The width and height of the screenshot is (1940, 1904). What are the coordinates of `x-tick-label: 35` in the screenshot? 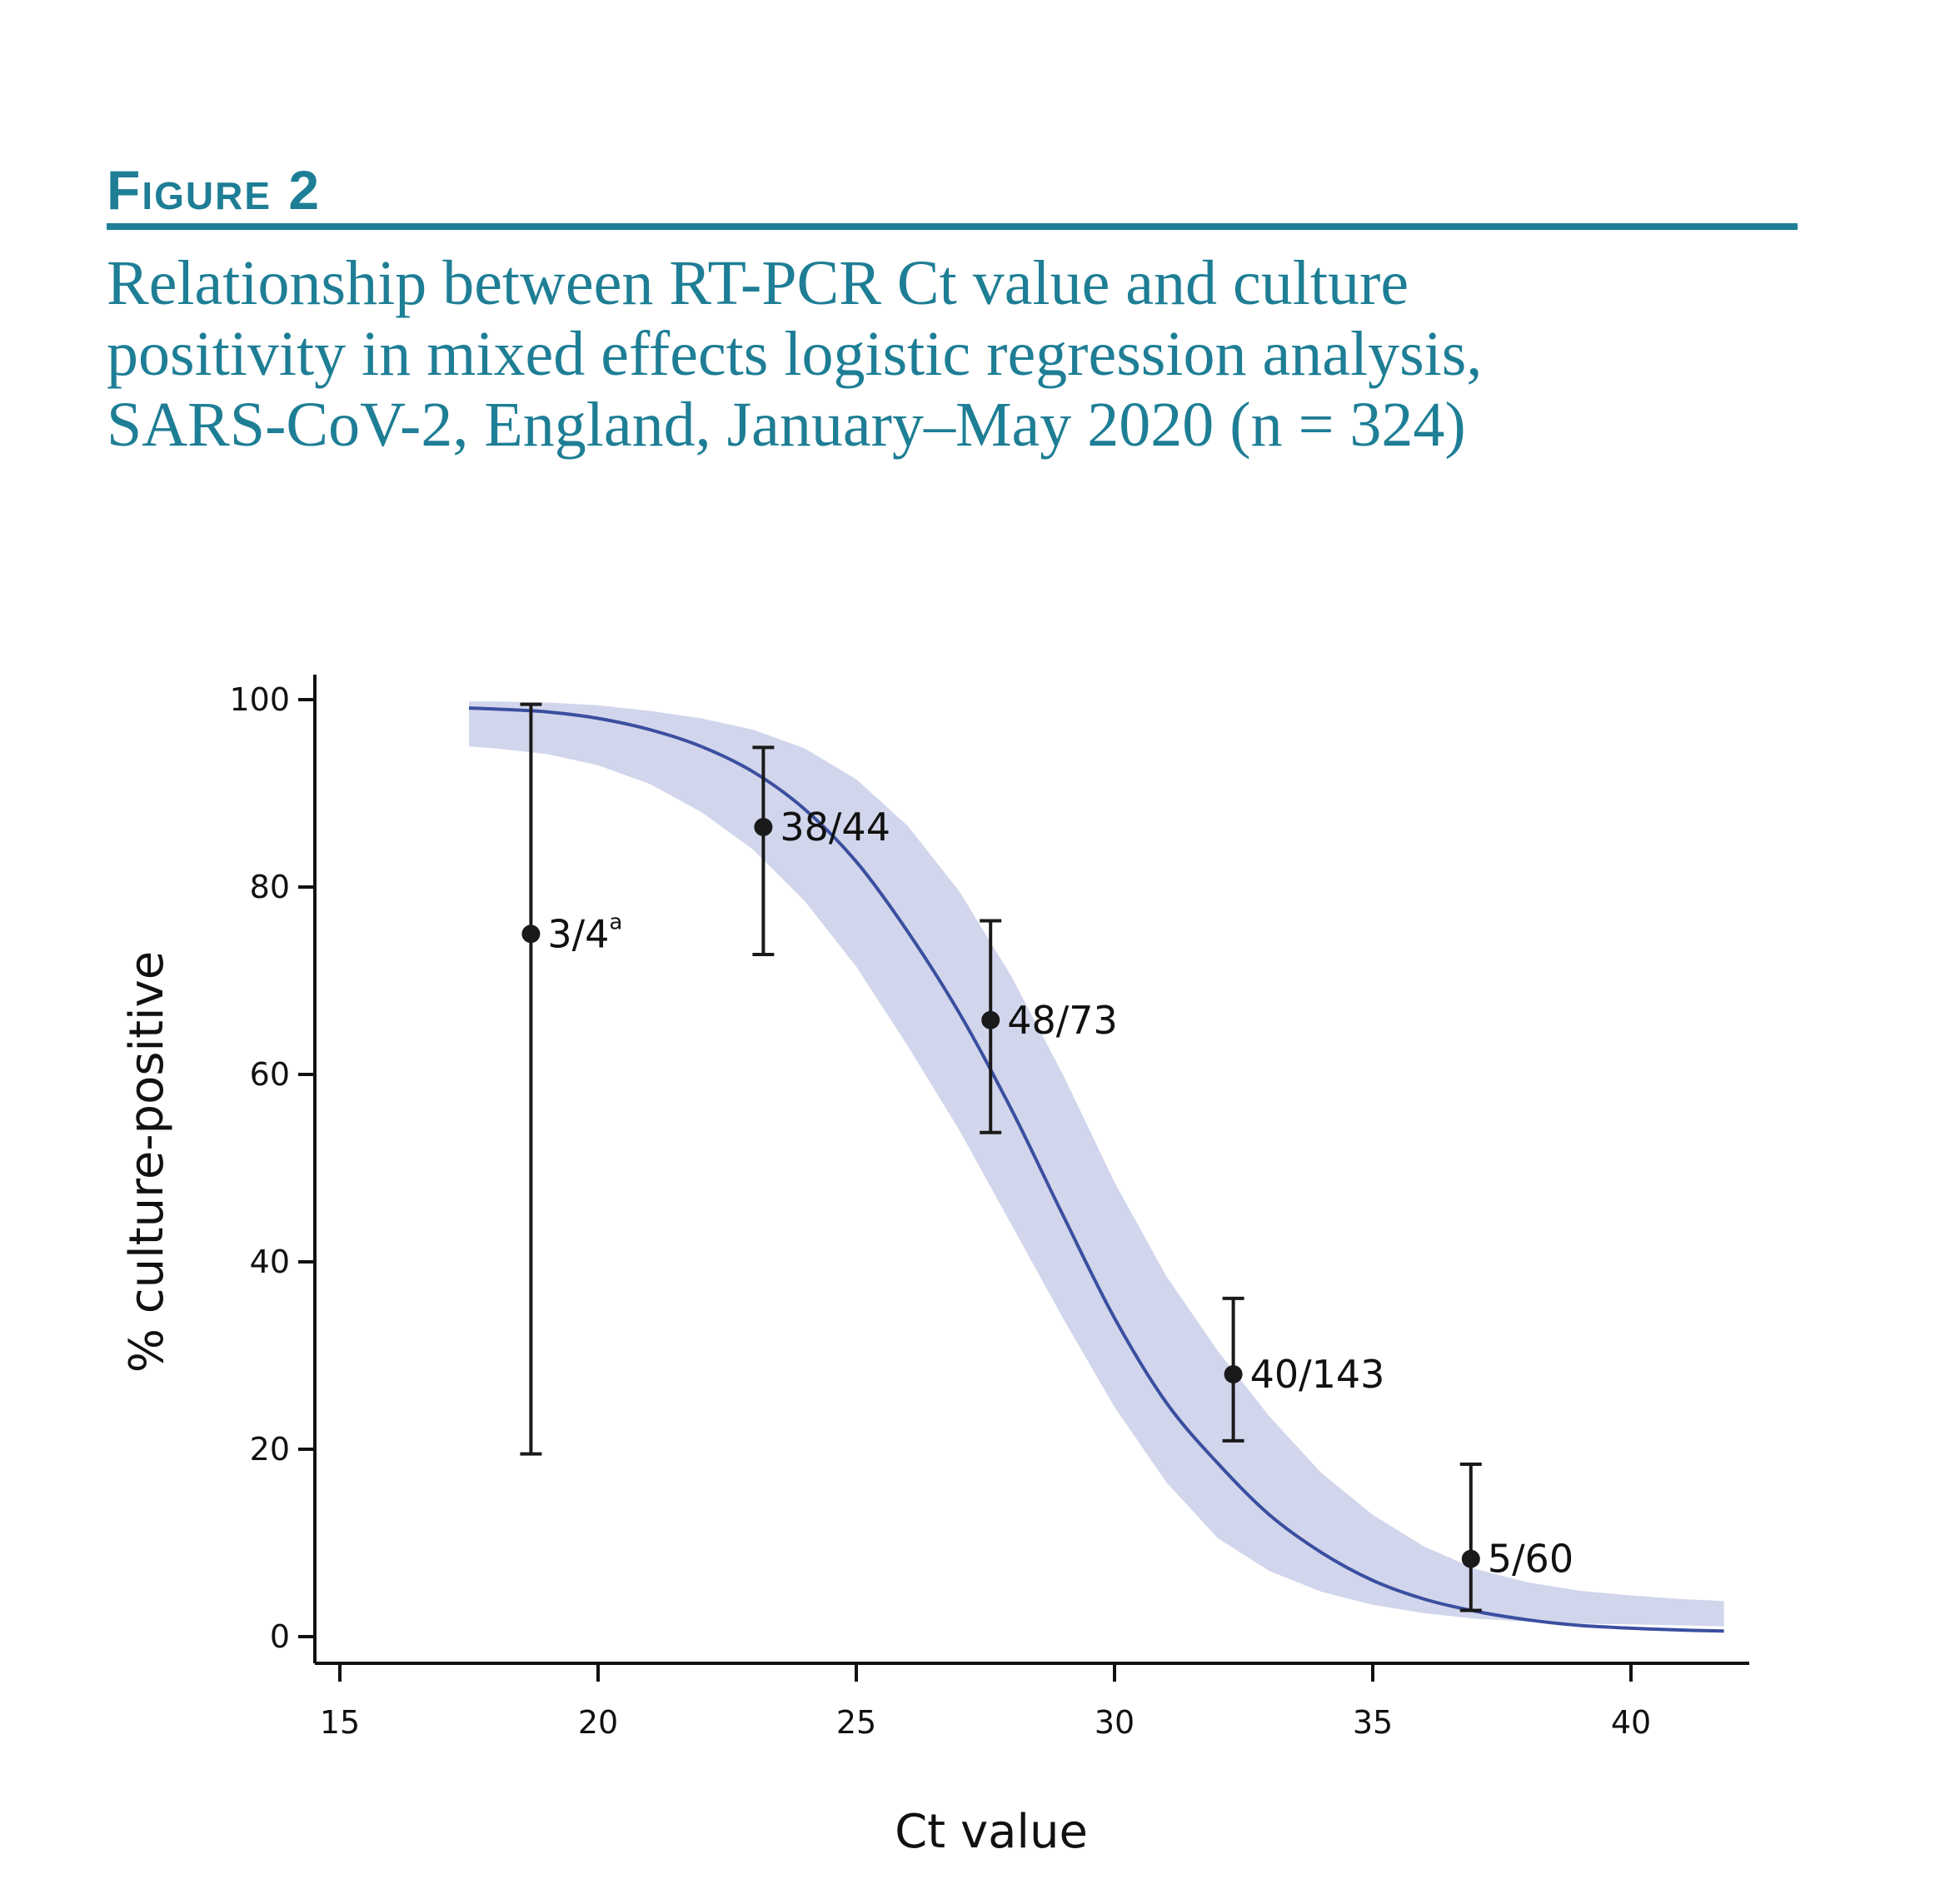 It's located at (1373, 1722).